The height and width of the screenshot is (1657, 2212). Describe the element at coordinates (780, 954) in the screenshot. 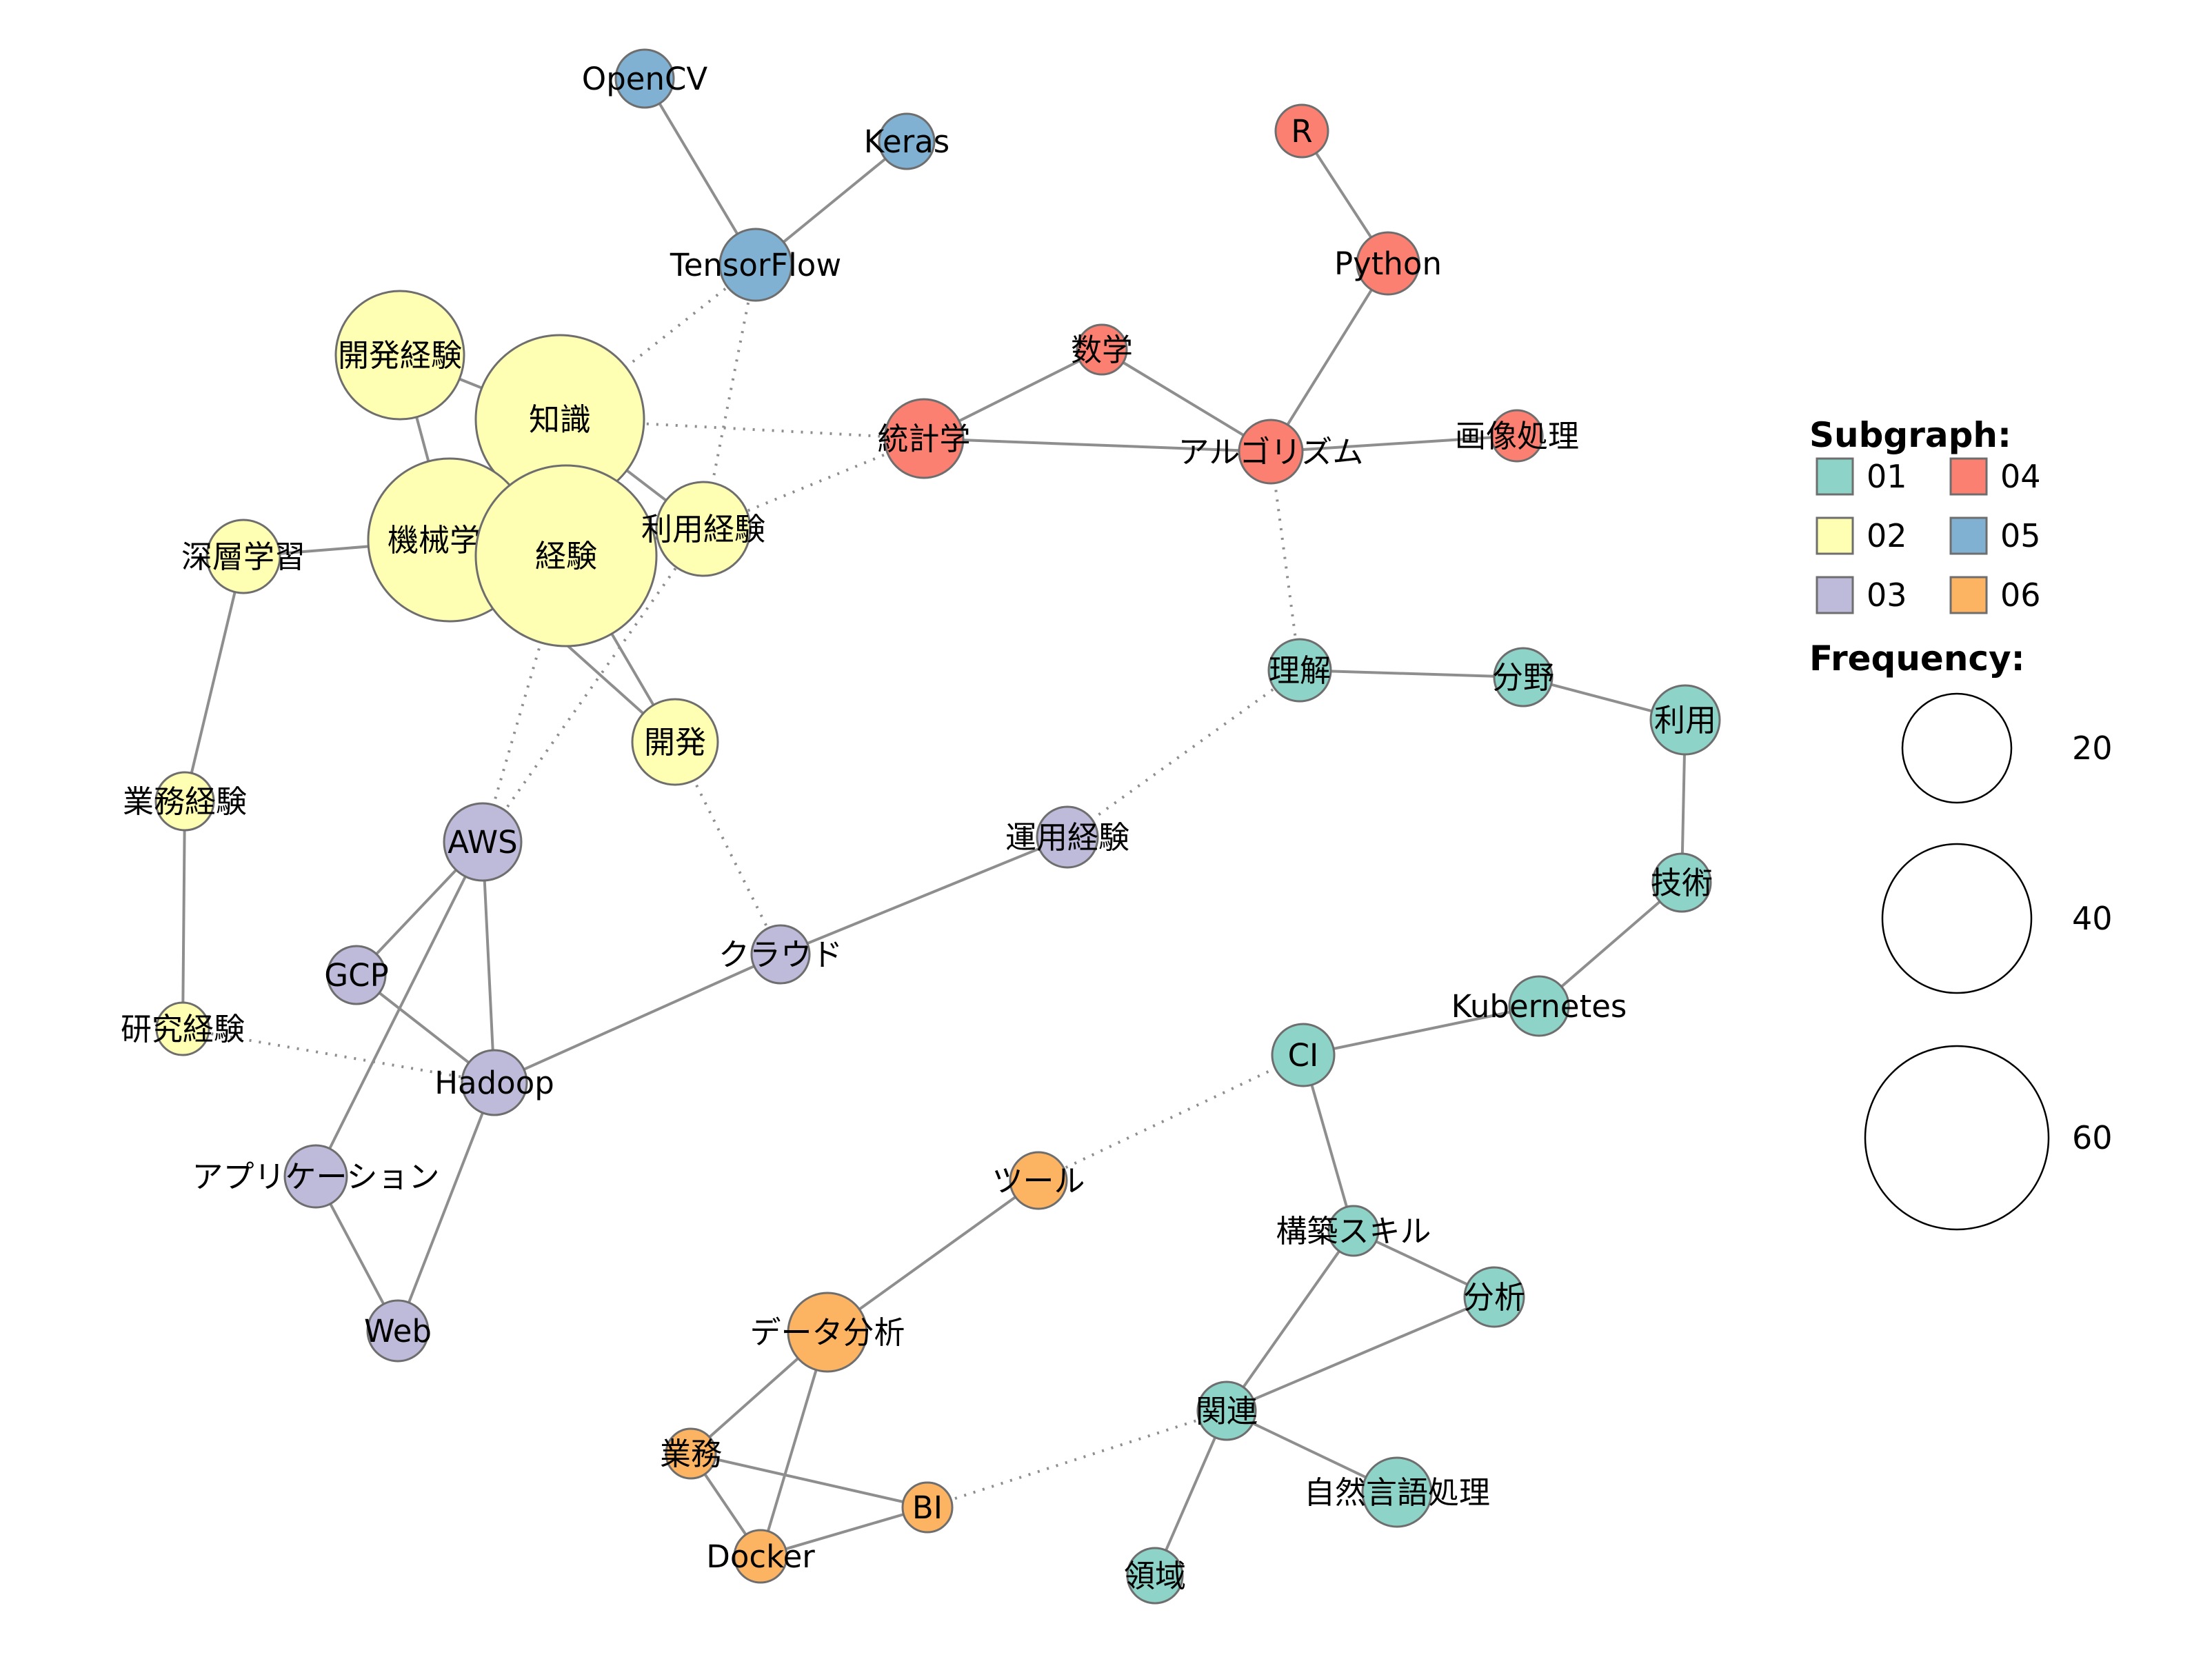

I see `node-cloud: クラウド` at that location.